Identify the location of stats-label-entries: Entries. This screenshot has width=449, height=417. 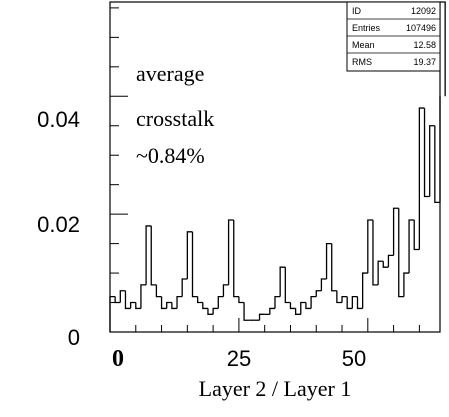
(366, 28).